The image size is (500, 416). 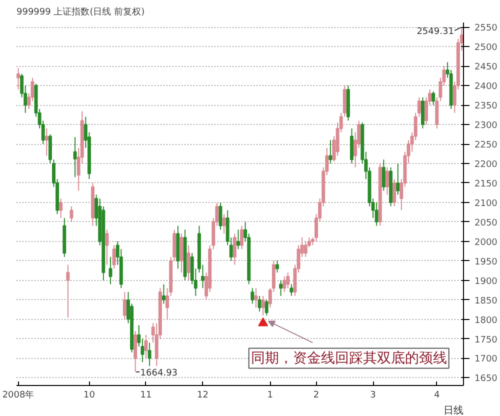 I want to click on y-tick-label: 1700, so click(x=486, y=359).